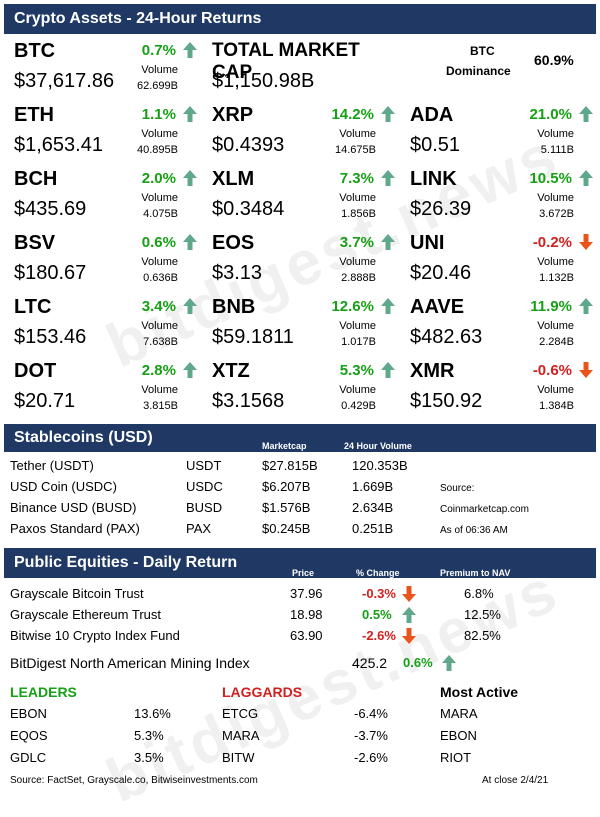 The image size is (600, 817). I want to click on asset-price: $20.71, so click(45, 401).